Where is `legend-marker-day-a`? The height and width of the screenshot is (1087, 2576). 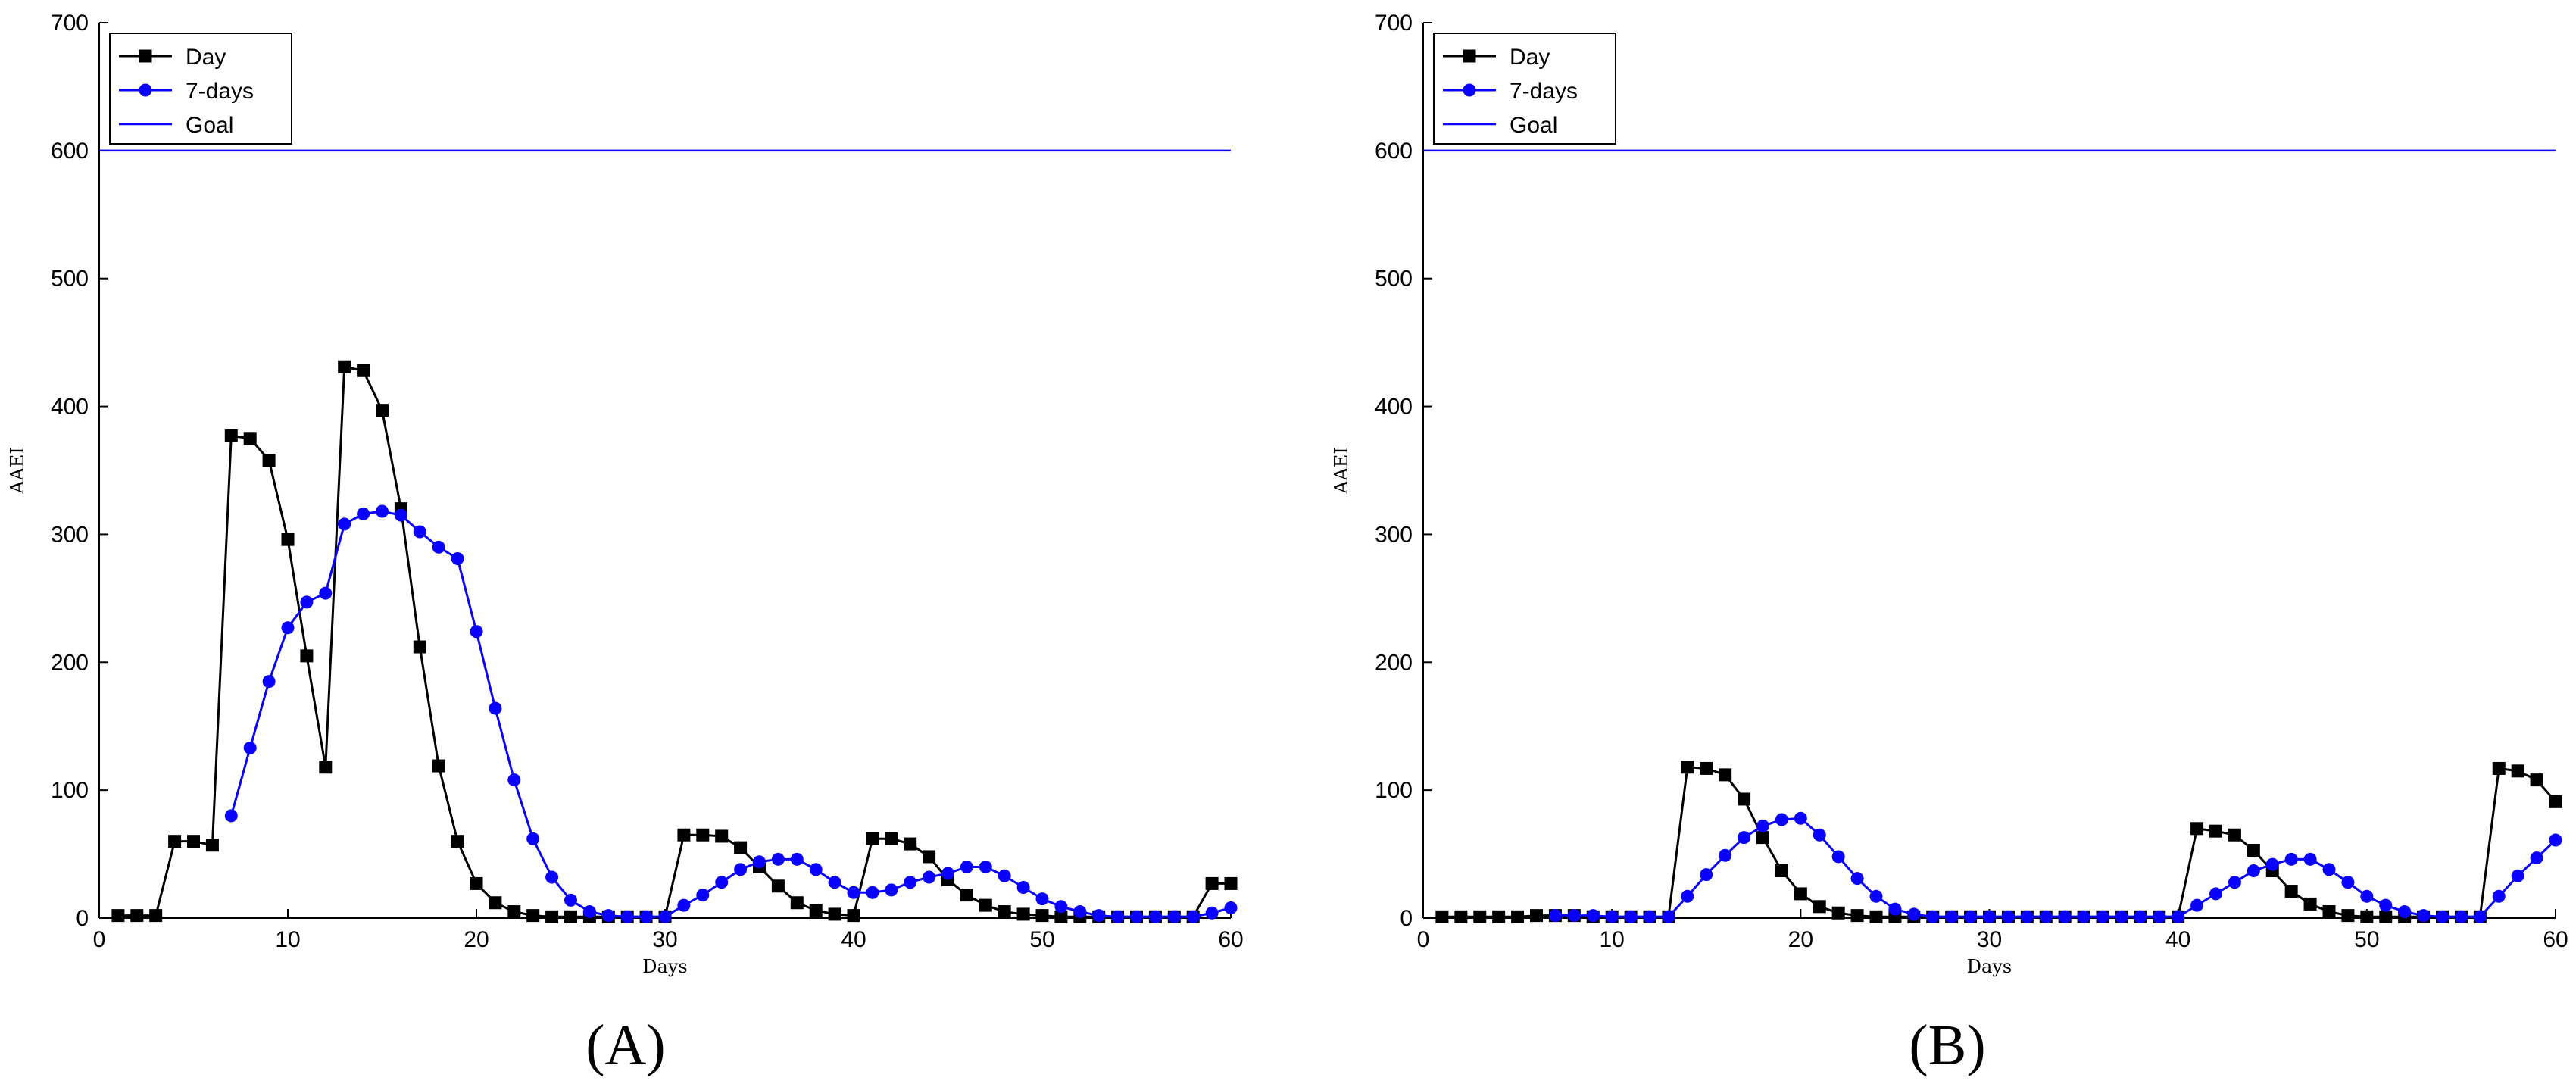 legend-marker-day-a is located at coordinates (146, 56).